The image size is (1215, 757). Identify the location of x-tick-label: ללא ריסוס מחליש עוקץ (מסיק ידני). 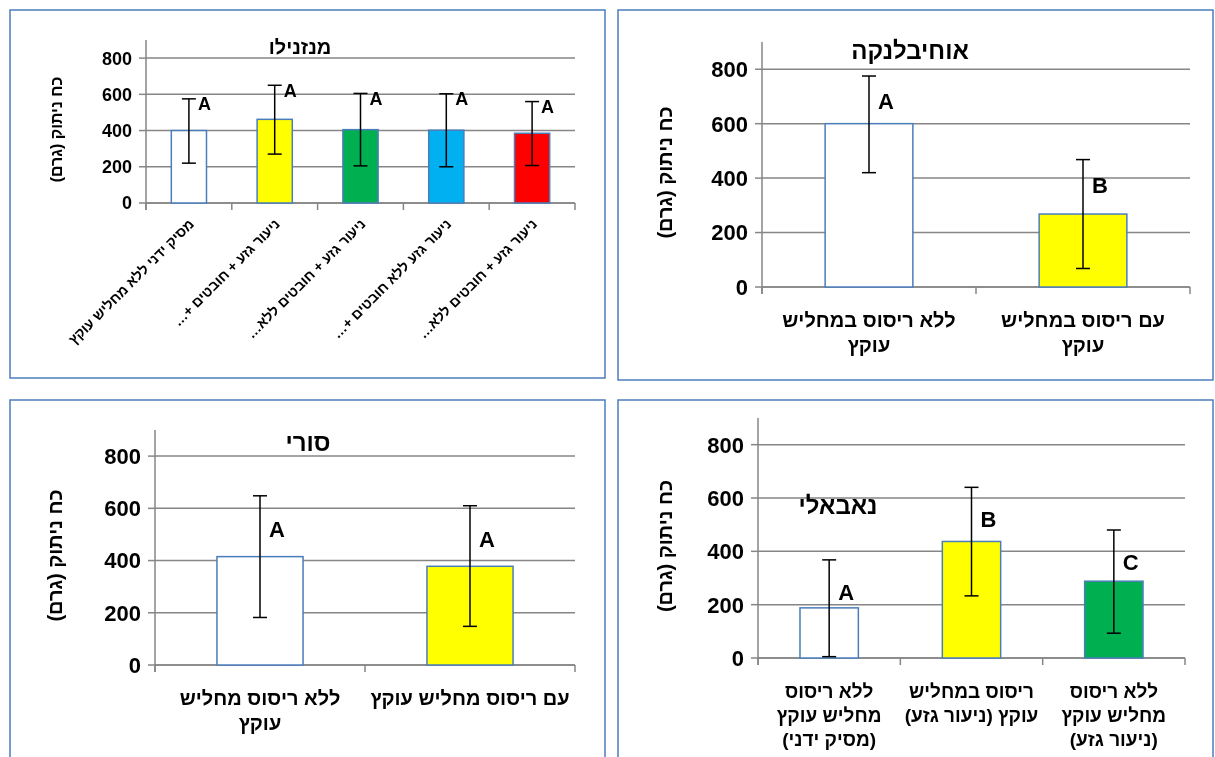
(829, 715).